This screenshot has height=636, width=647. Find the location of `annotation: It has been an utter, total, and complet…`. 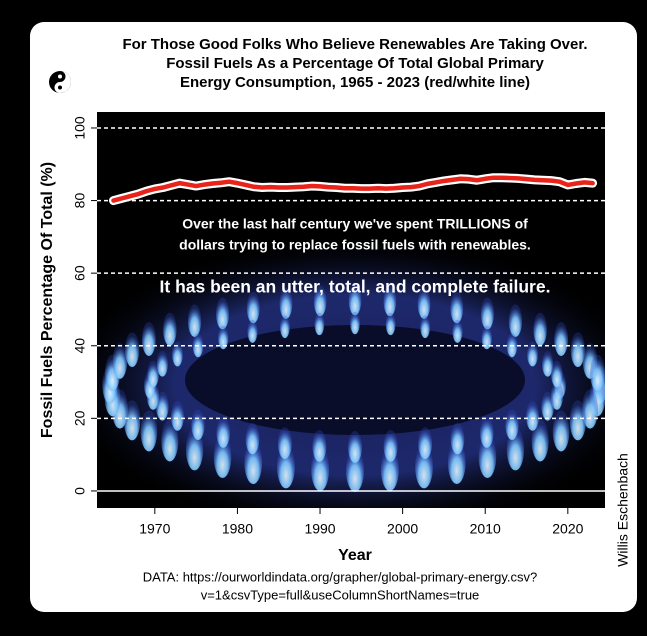

annotation: It has been an utter, total, and complet… is located at coordinates (355, 287).